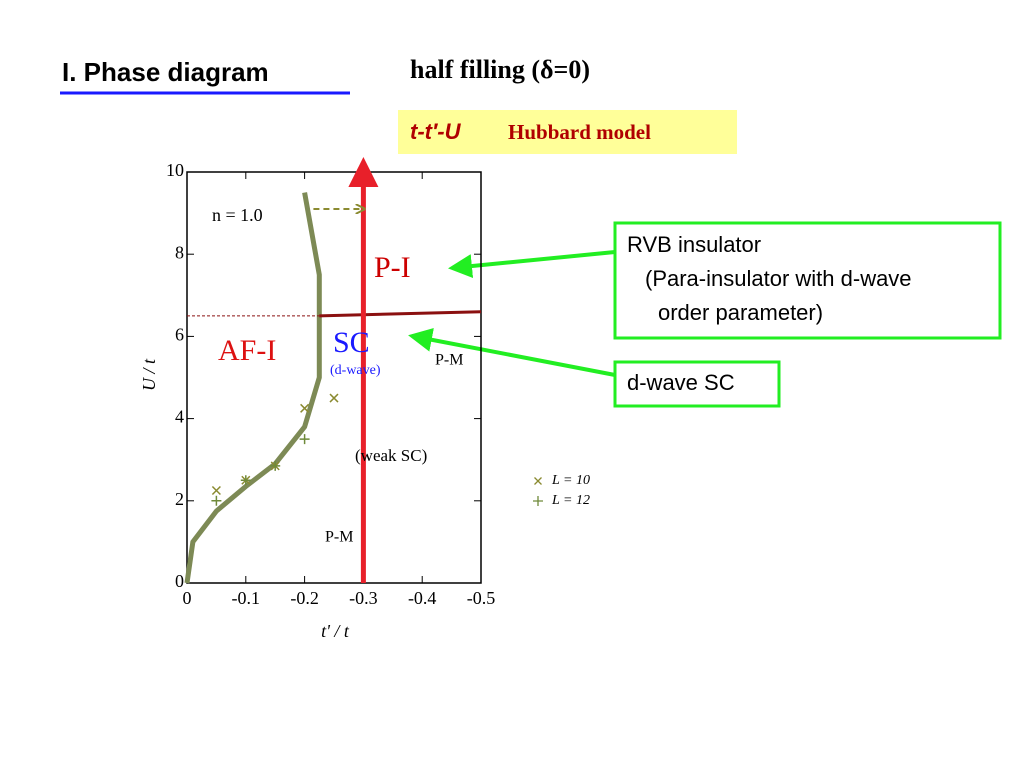 This screenshot has height=768, width=1024. What do you see at coordinates (778, 278) in the screenshot?
I see `callout-text: (Para-insulator with d-wave` at bounding box center [778, 278].